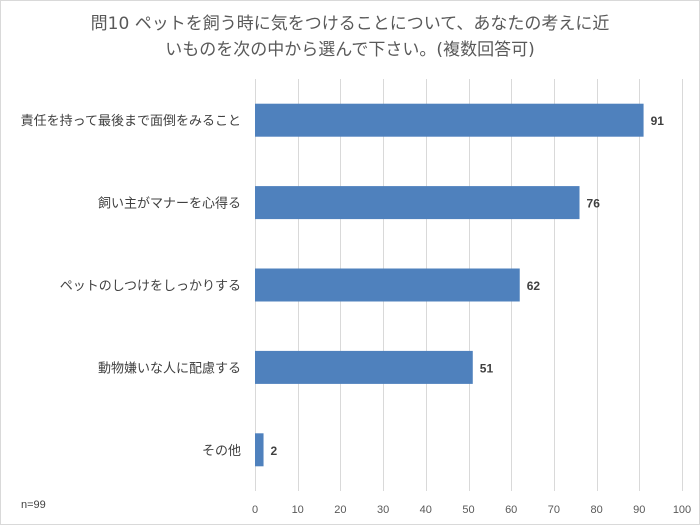 The height and width of the screenshot is (525, 700). What do you see at coordinates (274, 451) in the screenshot?
I see `data-label-4: 2` at bounding box center [274, 451].